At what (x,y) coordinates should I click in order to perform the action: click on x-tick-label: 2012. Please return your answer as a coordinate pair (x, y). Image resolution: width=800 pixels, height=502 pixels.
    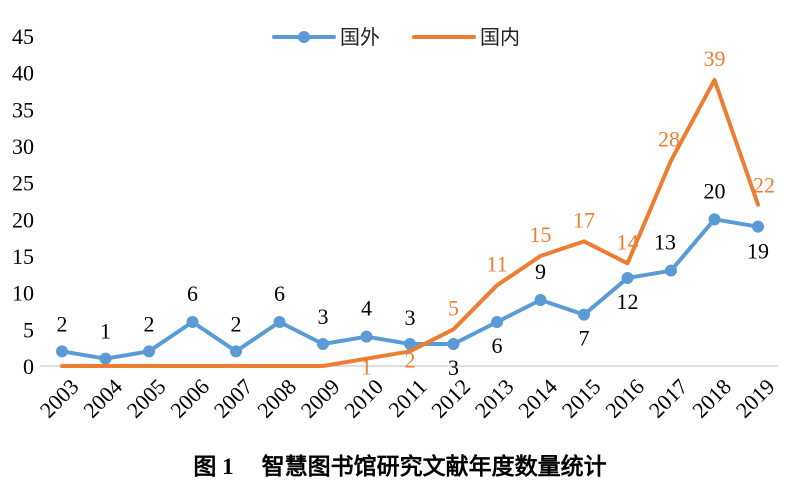
    Looking at the image, I should click on (450, 398).